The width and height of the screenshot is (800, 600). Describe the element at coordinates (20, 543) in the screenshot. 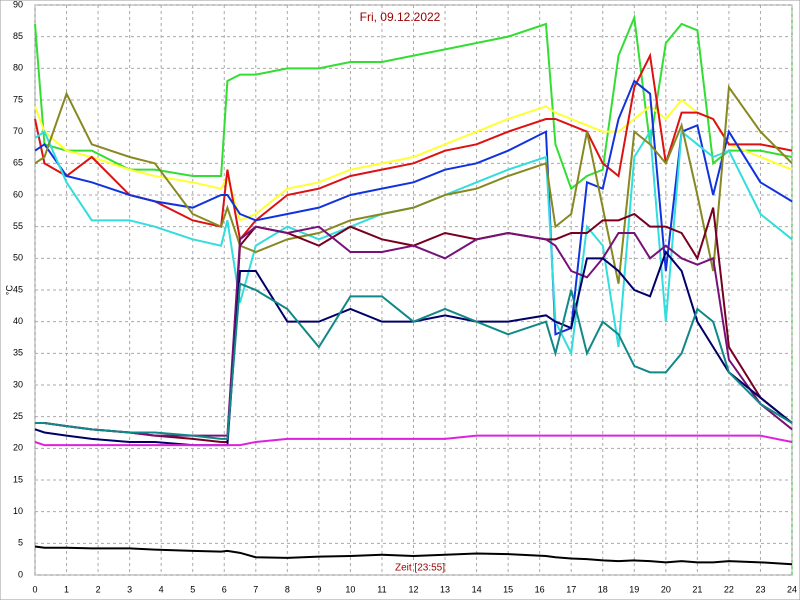

I see `y-tick-label: 5` at that location.